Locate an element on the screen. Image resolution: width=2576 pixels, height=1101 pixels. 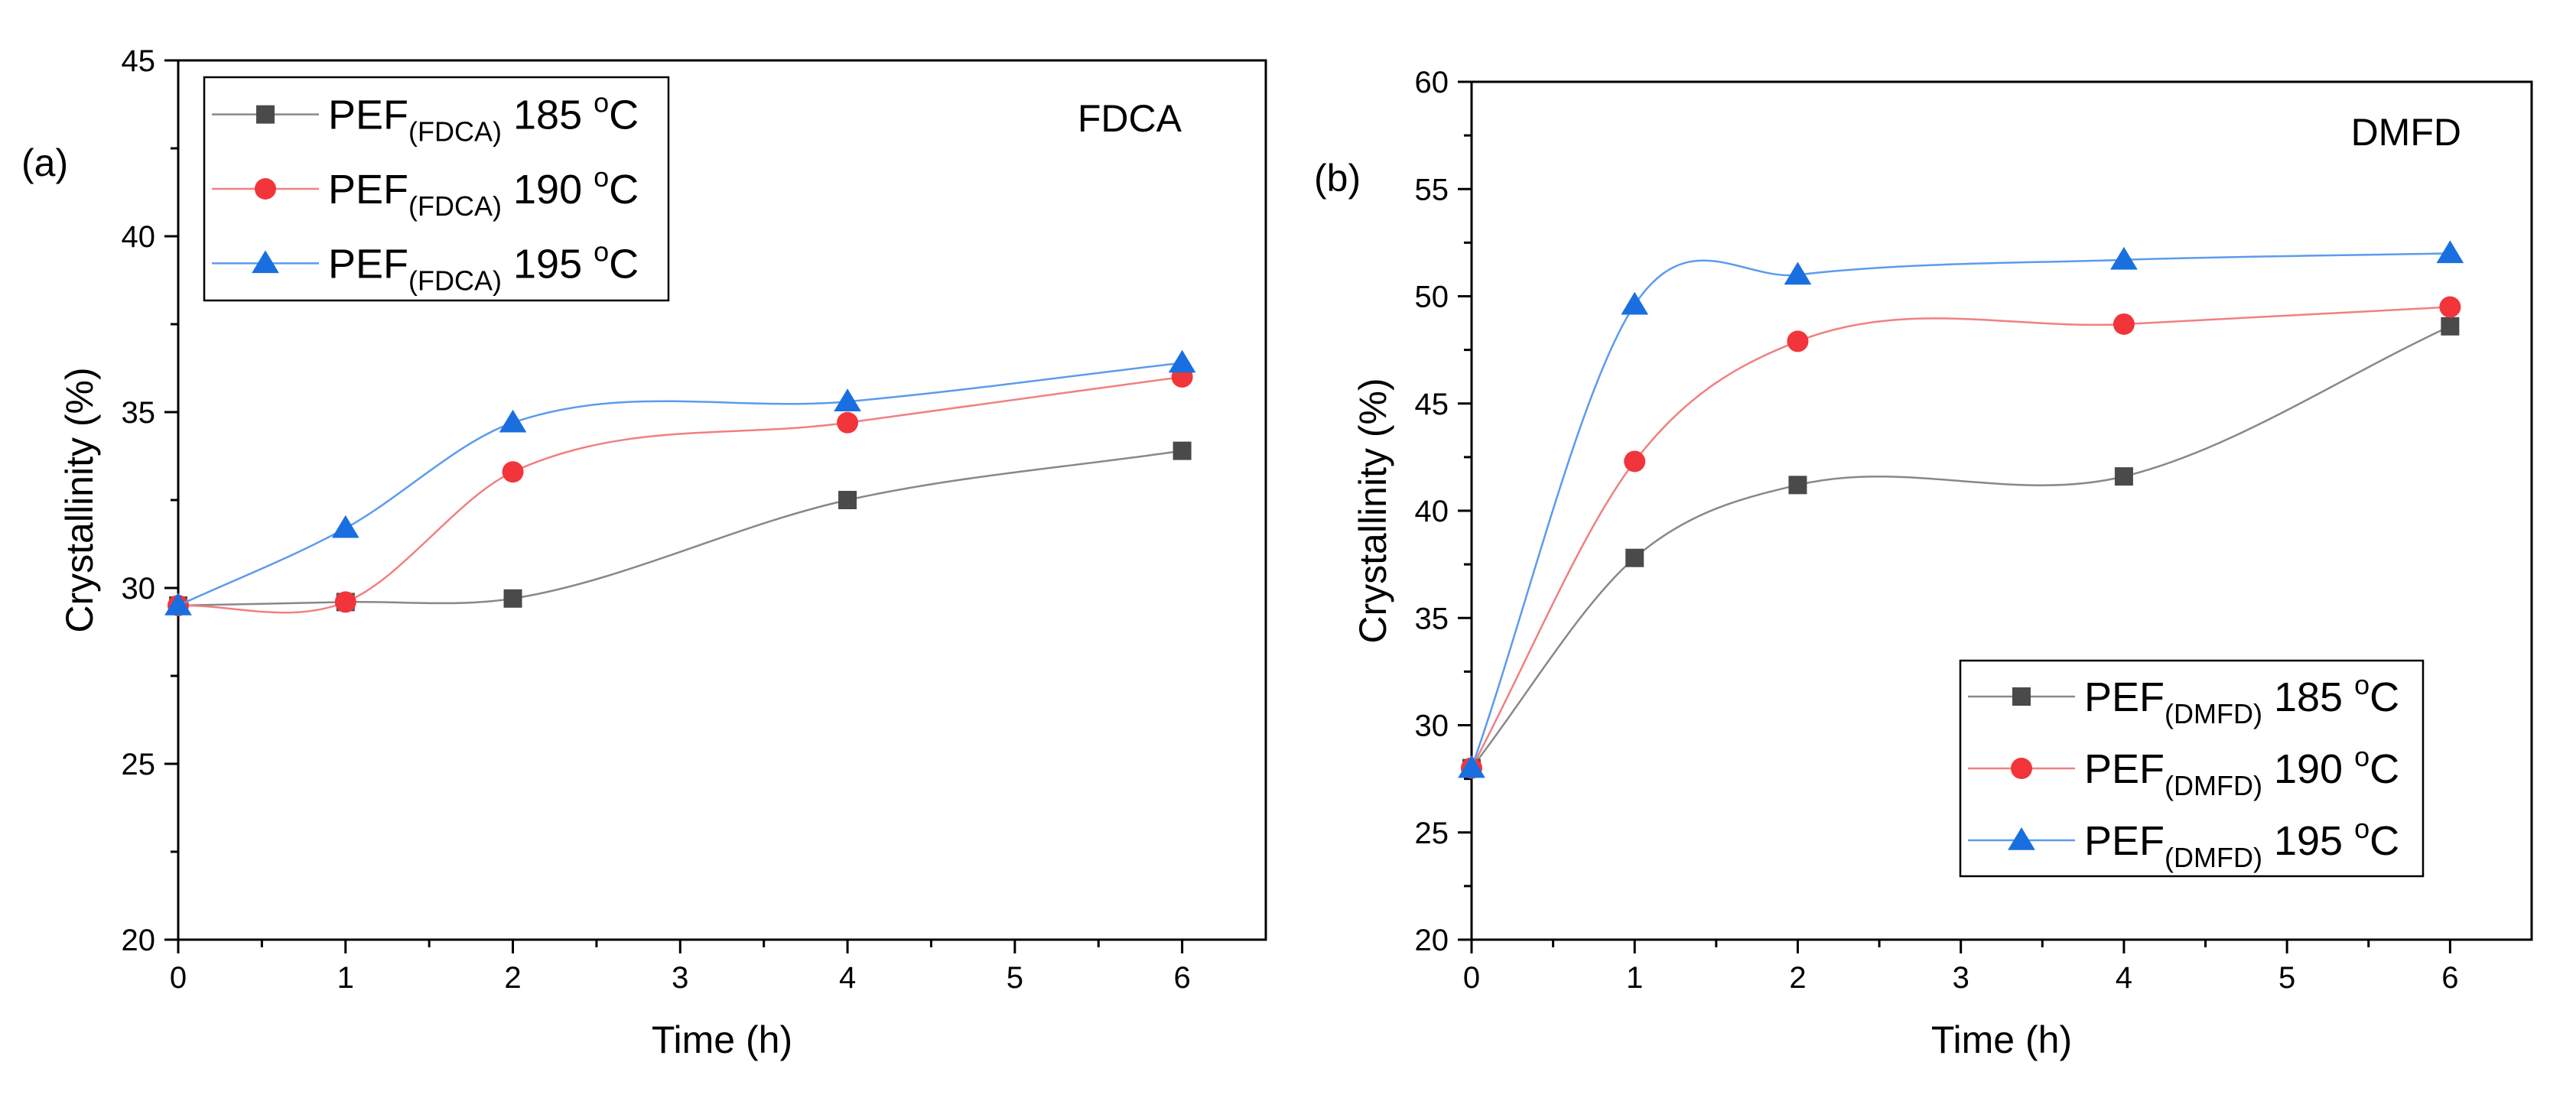
x-tick-label: 4 is located at coordinates (847, 978).